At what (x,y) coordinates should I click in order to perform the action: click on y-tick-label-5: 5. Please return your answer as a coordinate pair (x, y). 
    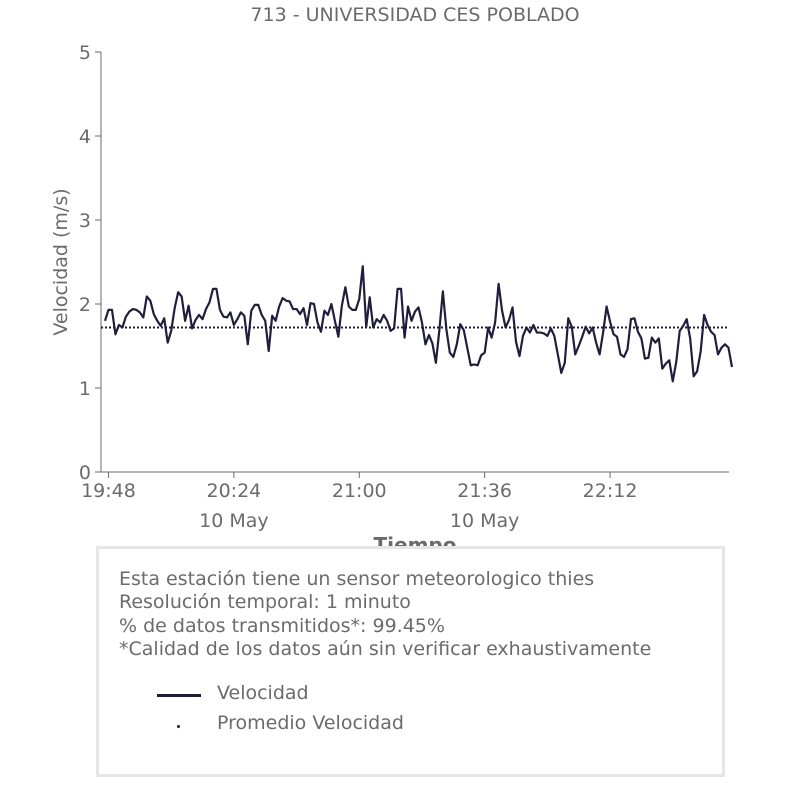
    Looking at the image, I should click on (85, 53).